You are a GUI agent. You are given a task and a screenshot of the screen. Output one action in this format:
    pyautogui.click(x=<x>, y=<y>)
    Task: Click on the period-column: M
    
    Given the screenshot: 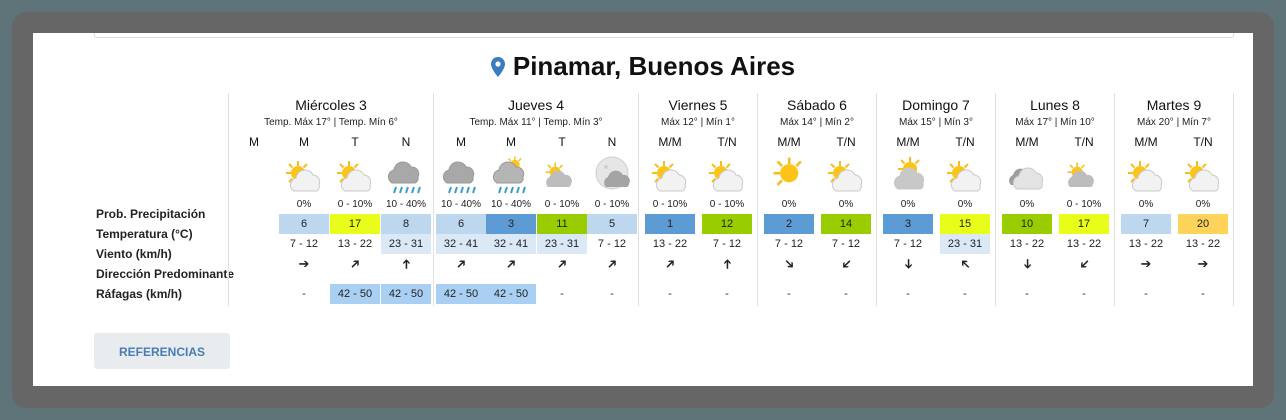 What is the action you would take?
    pyautogui.click(x=254, y=199)
    